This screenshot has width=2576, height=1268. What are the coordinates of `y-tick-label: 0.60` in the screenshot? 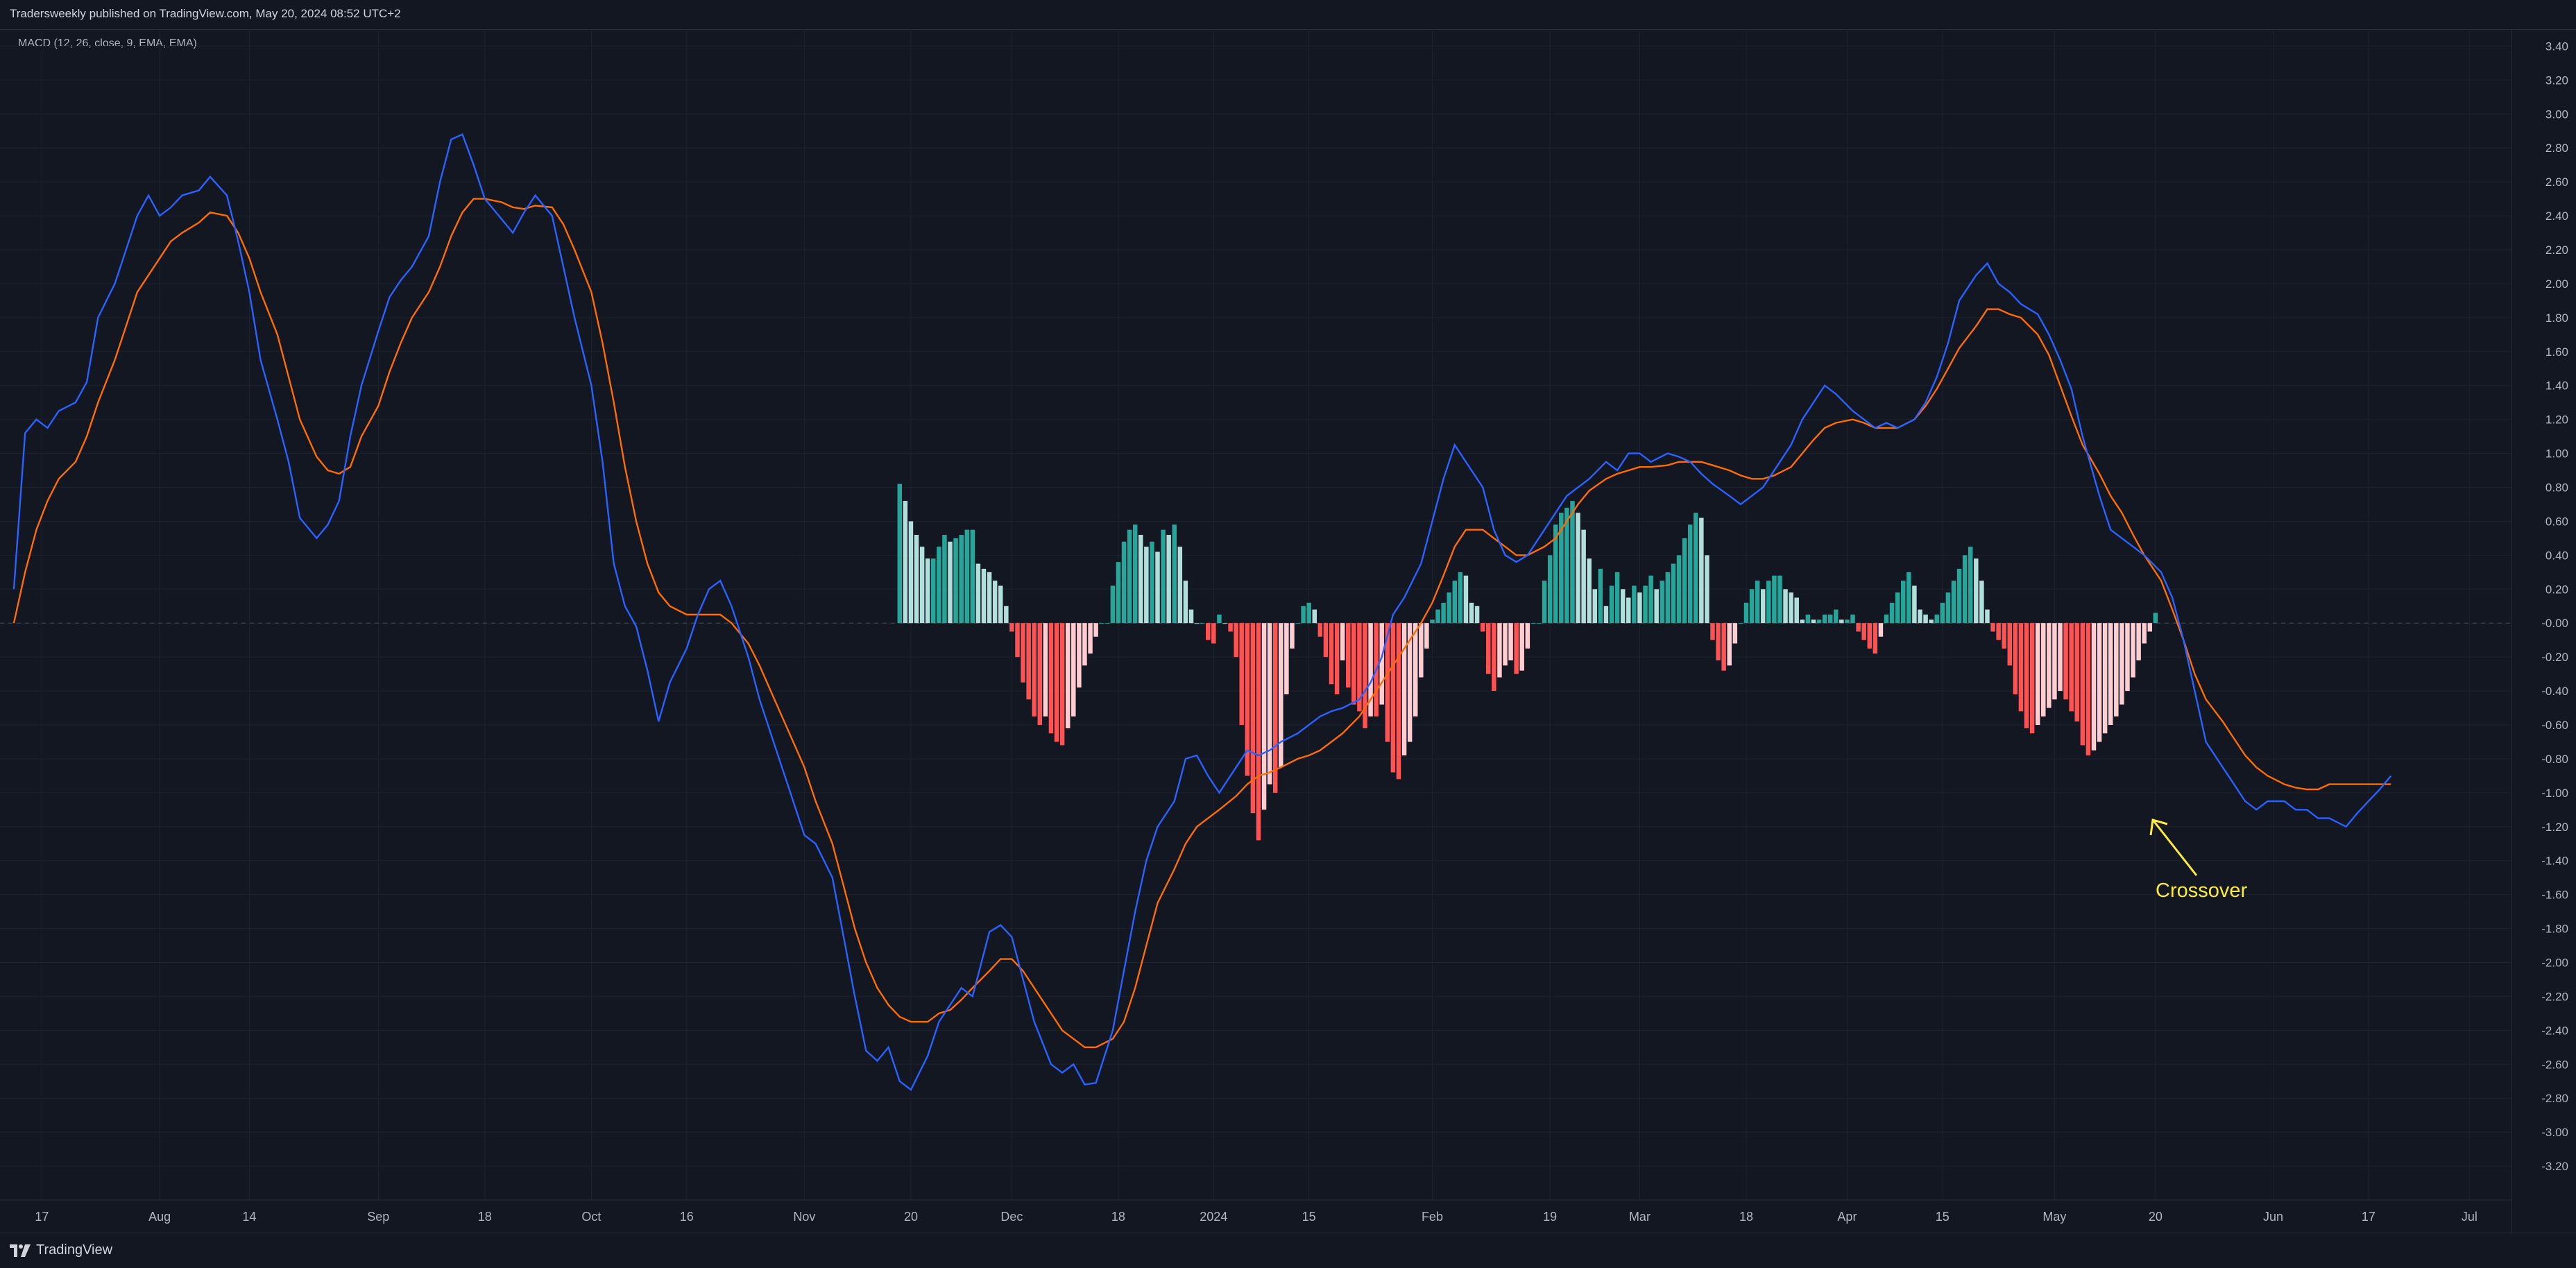 It's located at (2556, 521).